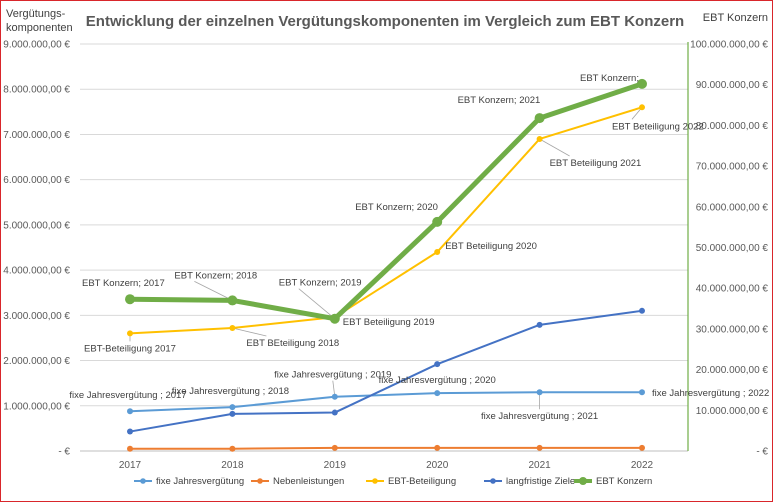 The width and height of the screenshot is (775, 504). What do you see at coordinates (540, 481) in the screenshot?
I see `legend-label-3: langfristige Ziele` at bounding box center [540, 481].